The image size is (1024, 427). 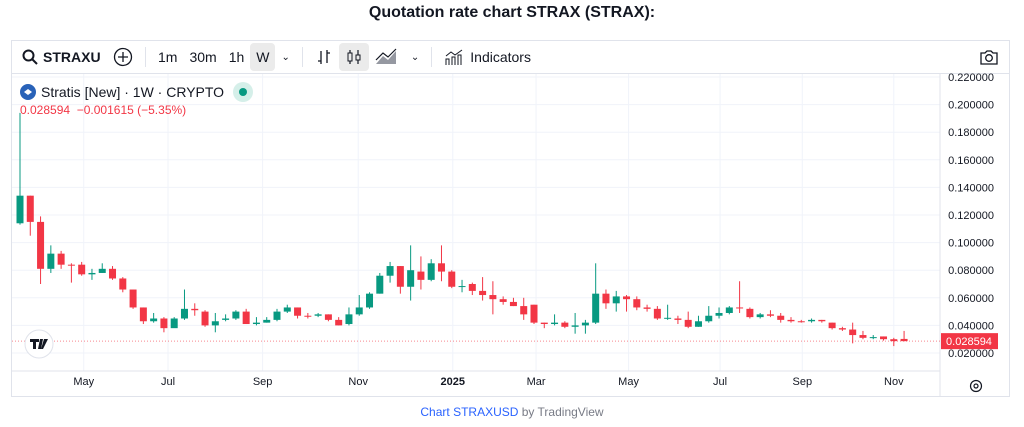 I want to click on compare-button, so click(x=123, y=57).